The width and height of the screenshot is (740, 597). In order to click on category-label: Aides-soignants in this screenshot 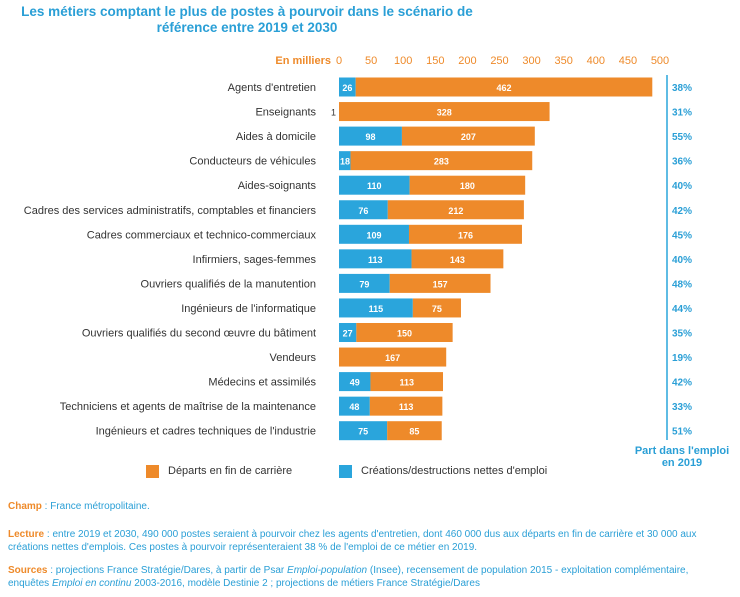, I will do `click(277, 186)`.